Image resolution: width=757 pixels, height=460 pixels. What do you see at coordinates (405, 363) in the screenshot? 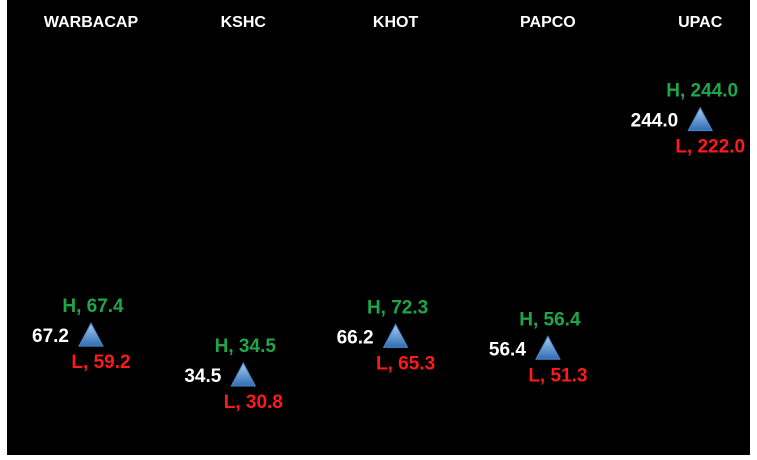
I see `low-label: L, 65.3` at bounding box center [405, 363].